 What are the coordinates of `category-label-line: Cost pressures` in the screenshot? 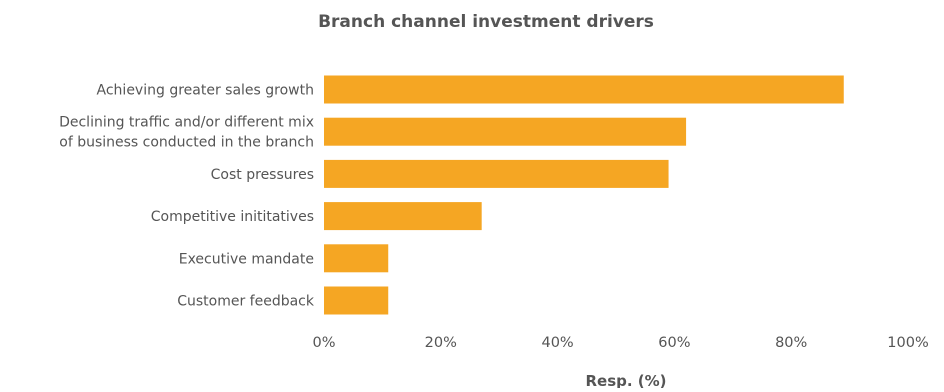 It's located at (262, 175).